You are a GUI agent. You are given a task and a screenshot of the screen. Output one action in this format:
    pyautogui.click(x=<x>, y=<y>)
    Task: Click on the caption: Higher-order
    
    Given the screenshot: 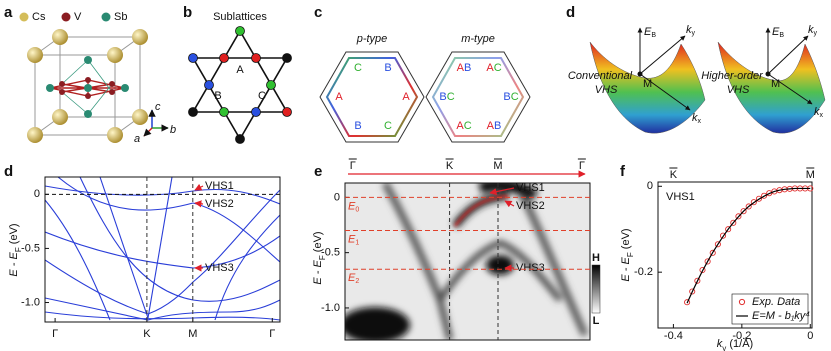 What is the action you would take?
    pyautogui.click(x=732, y=76)
    